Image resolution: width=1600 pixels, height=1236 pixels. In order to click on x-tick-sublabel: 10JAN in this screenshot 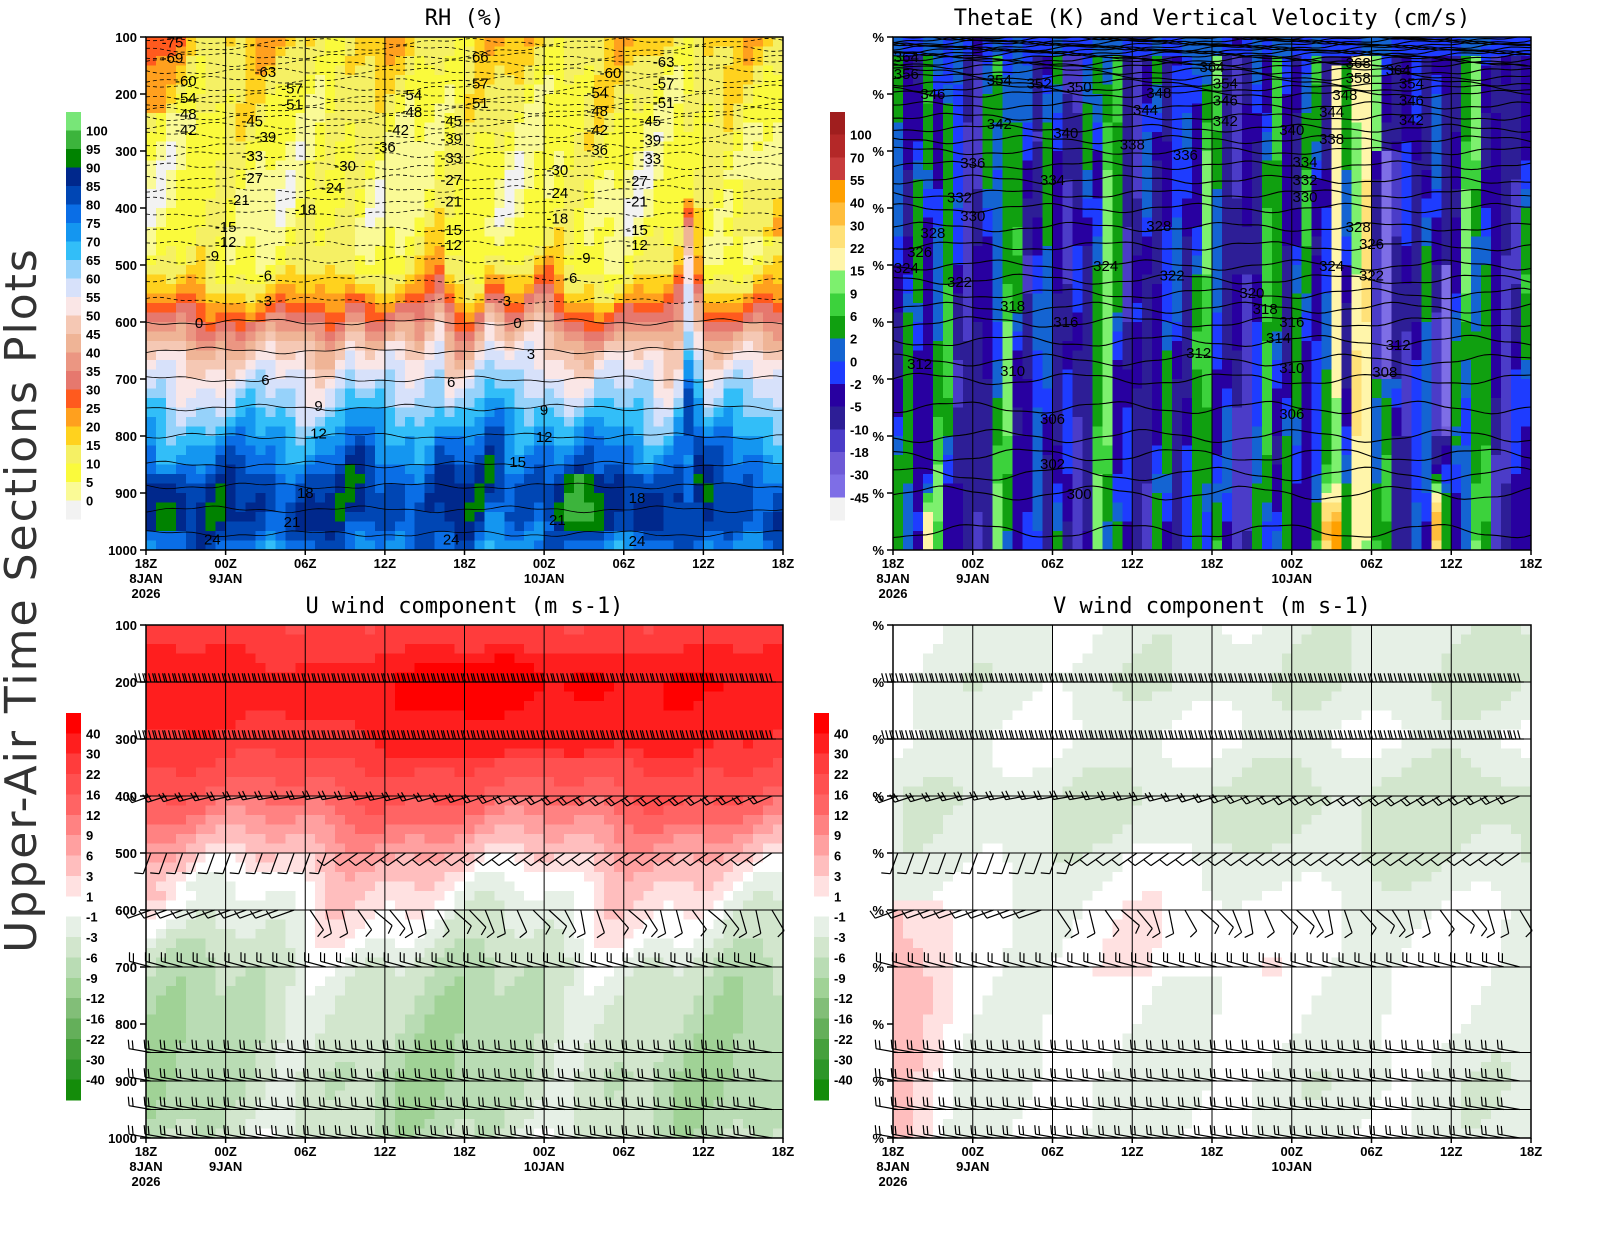, I will do `click(544, 578)`.